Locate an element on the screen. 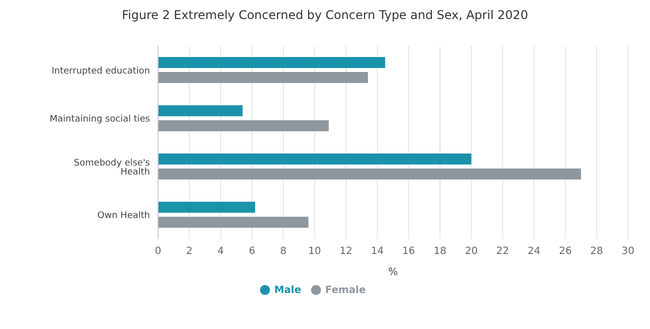 The width and height of the screenshot is (650, 329). x-tick-label: 16 is located at coordinates (409, 252).